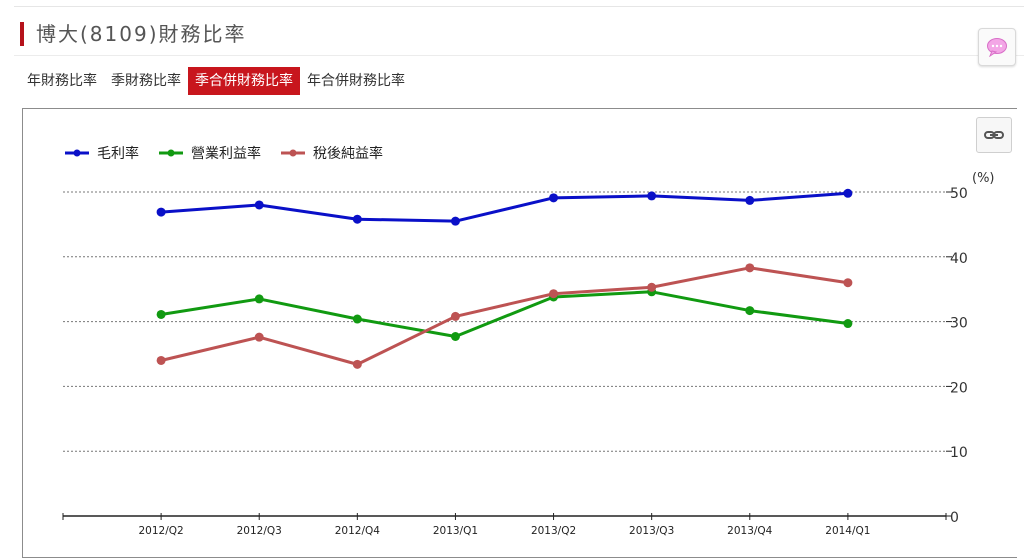 This screenshot has width=1024, height=560. What do you see at coordinates (519, 6) in the screenshot?
I see `top-divider` at bounding box center [519, 6].